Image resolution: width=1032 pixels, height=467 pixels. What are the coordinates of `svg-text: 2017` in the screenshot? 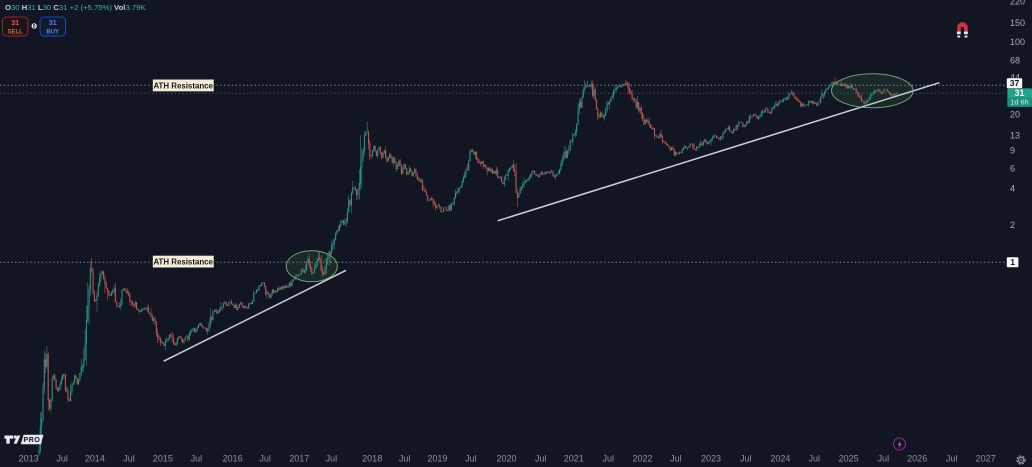 It's located at (299, 459).